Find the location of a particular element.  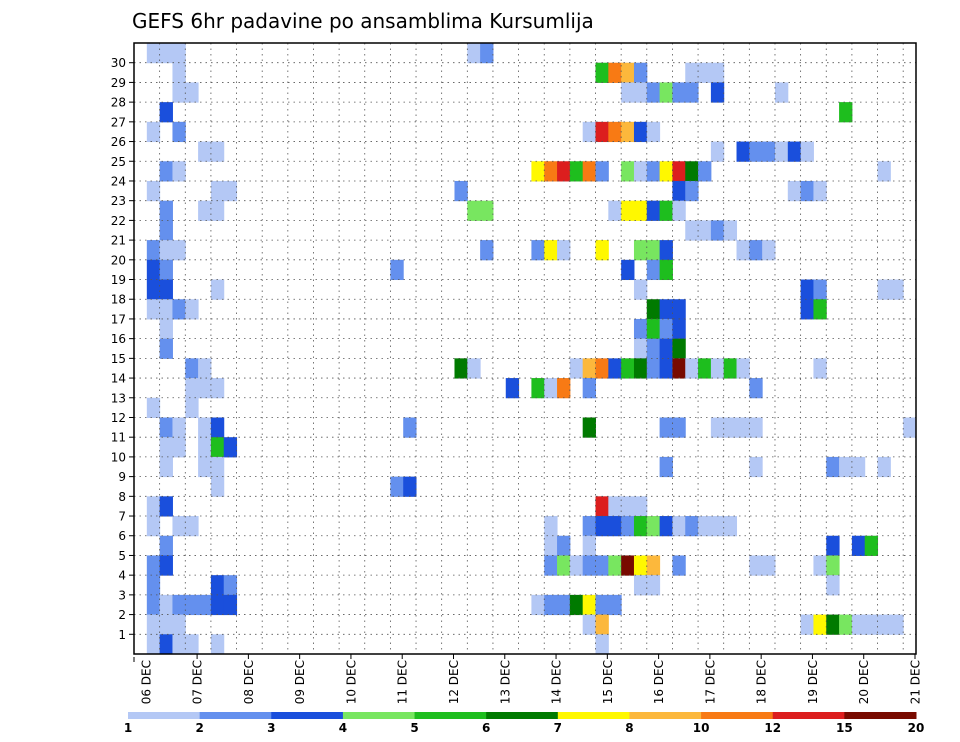

y-tick-label: 15 is located at coordinates (118, 359).